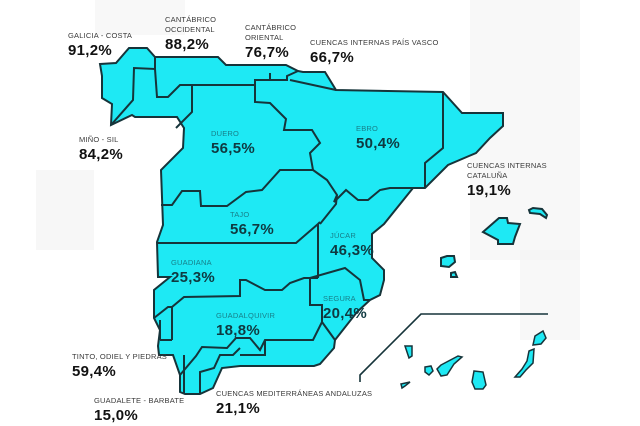  What do you see at coordinates (193, 272) in the screenshot?
I see `label-guadiana: GUADIANA 25,3%` at bounding box center [193, 272].